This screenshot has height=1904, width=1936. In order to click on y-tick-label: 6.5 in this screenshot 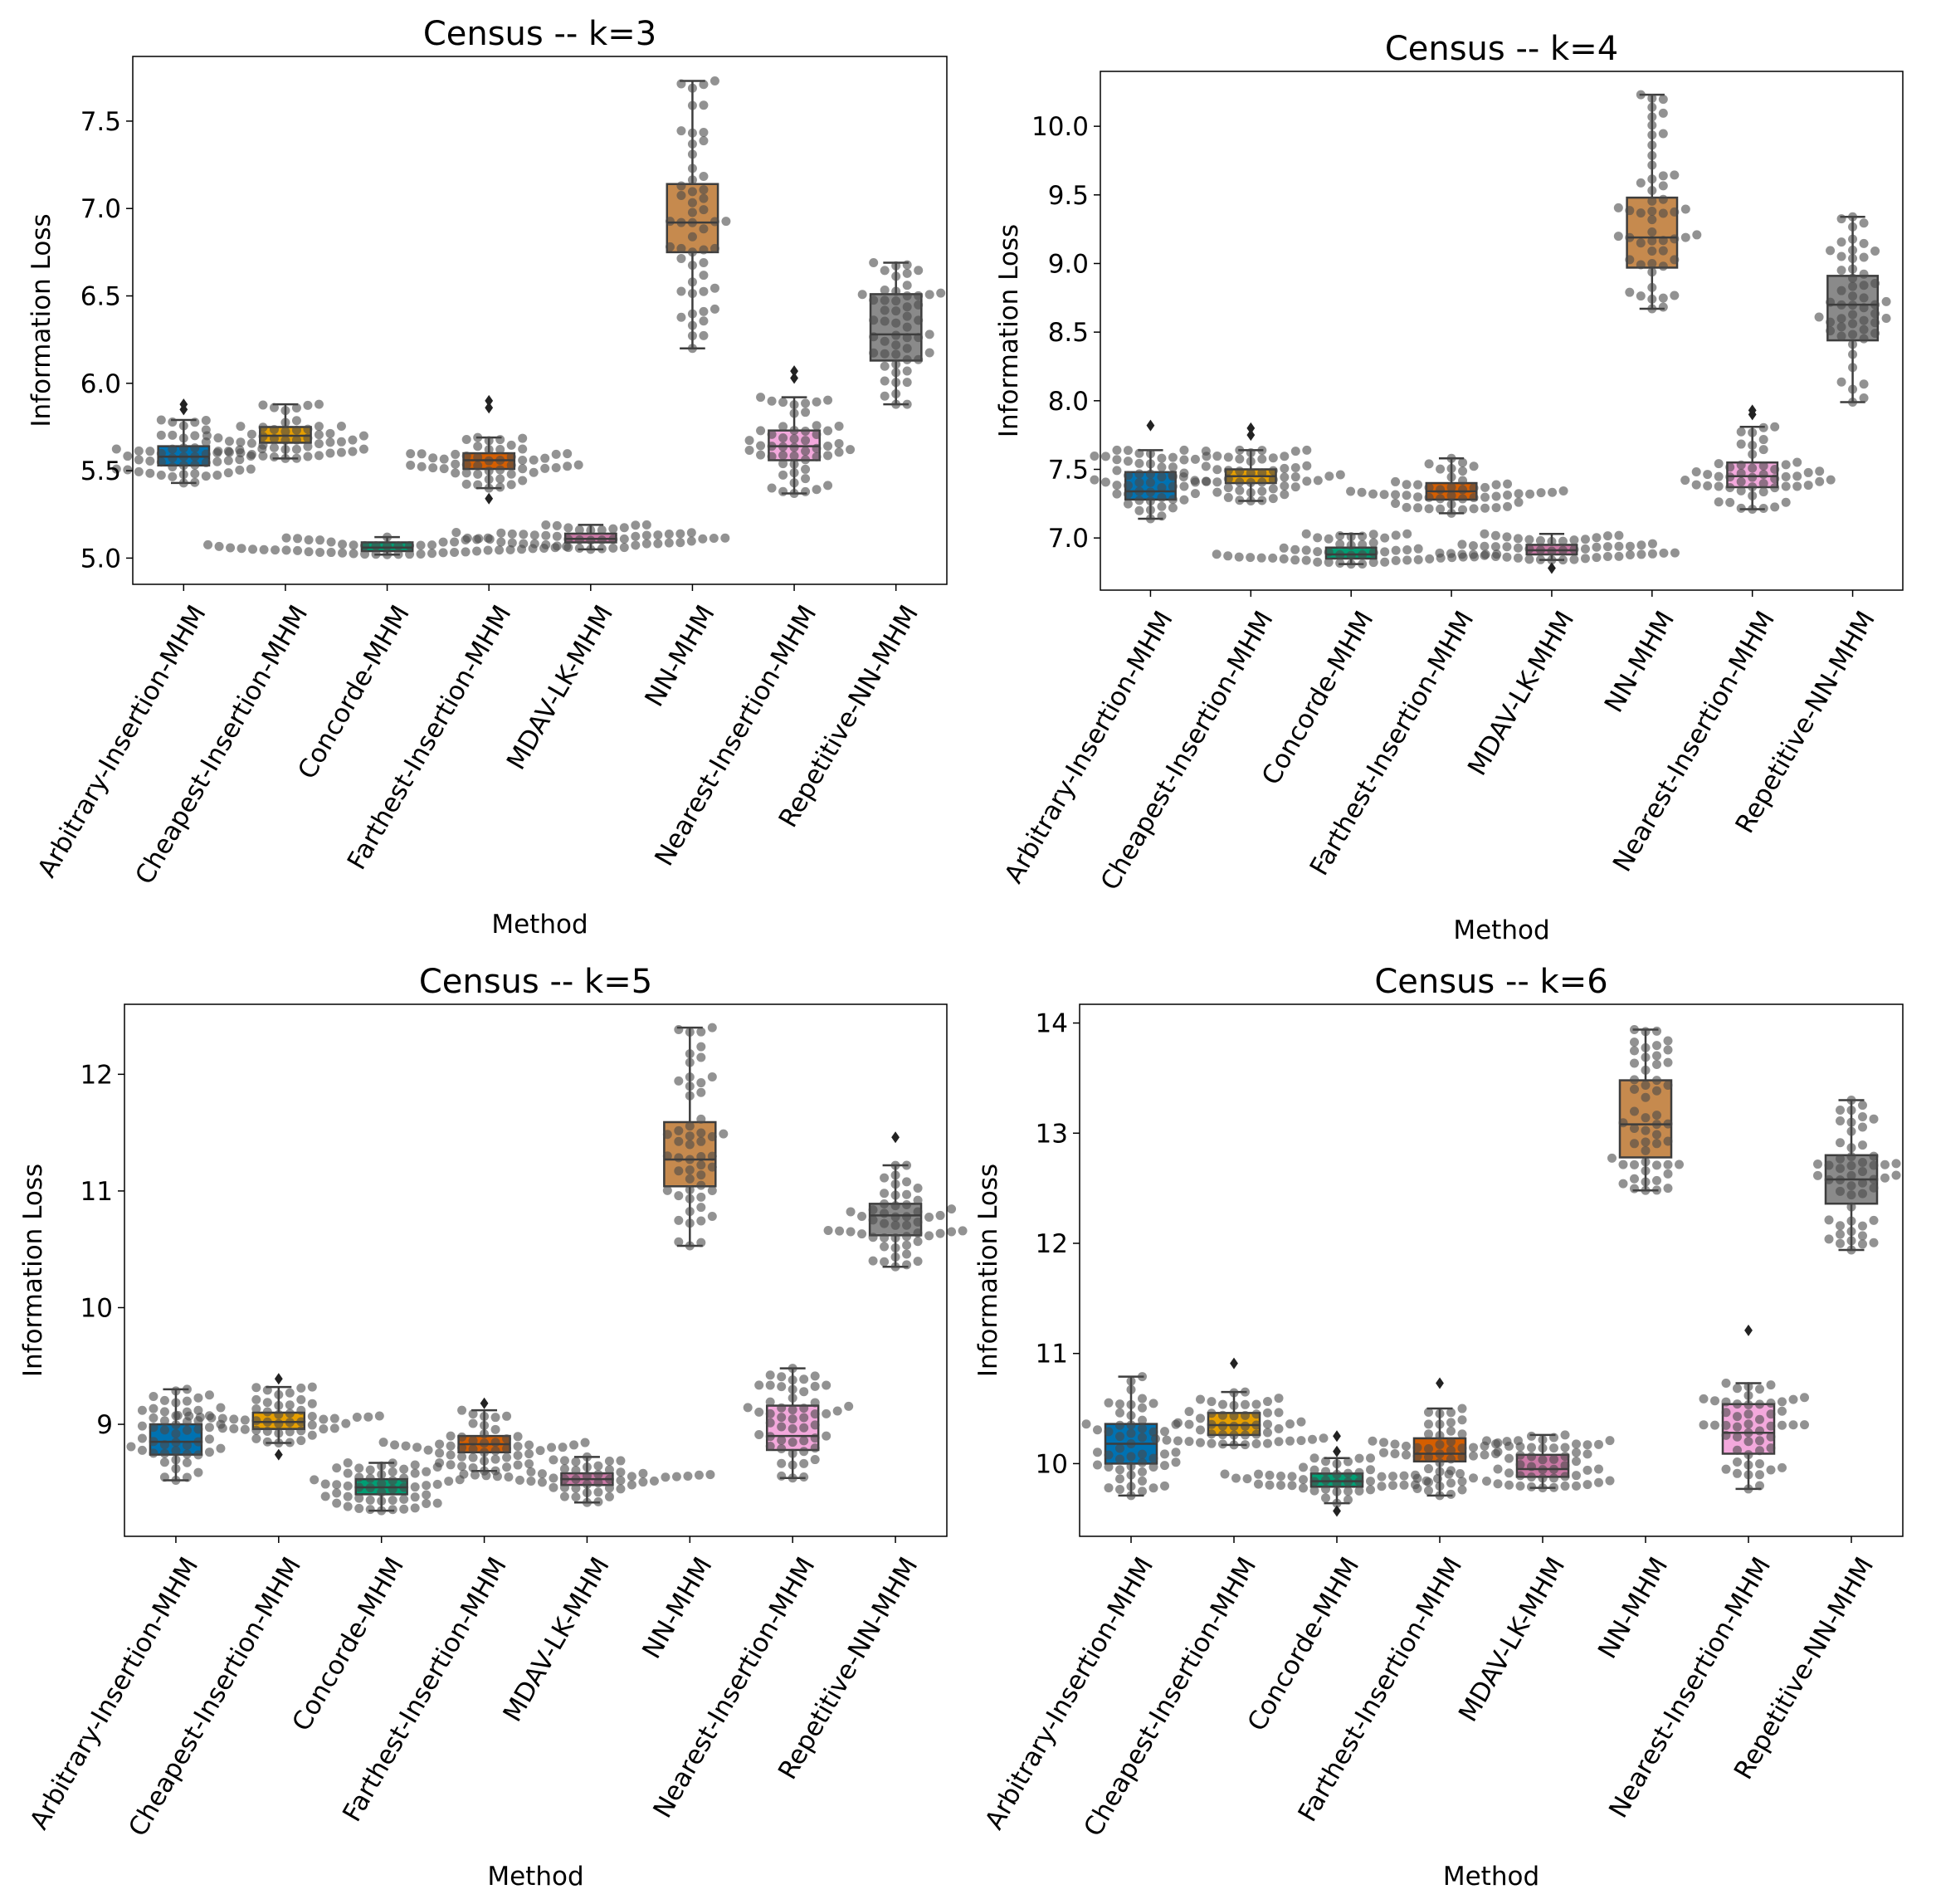, I will do `click(100, 297)`.